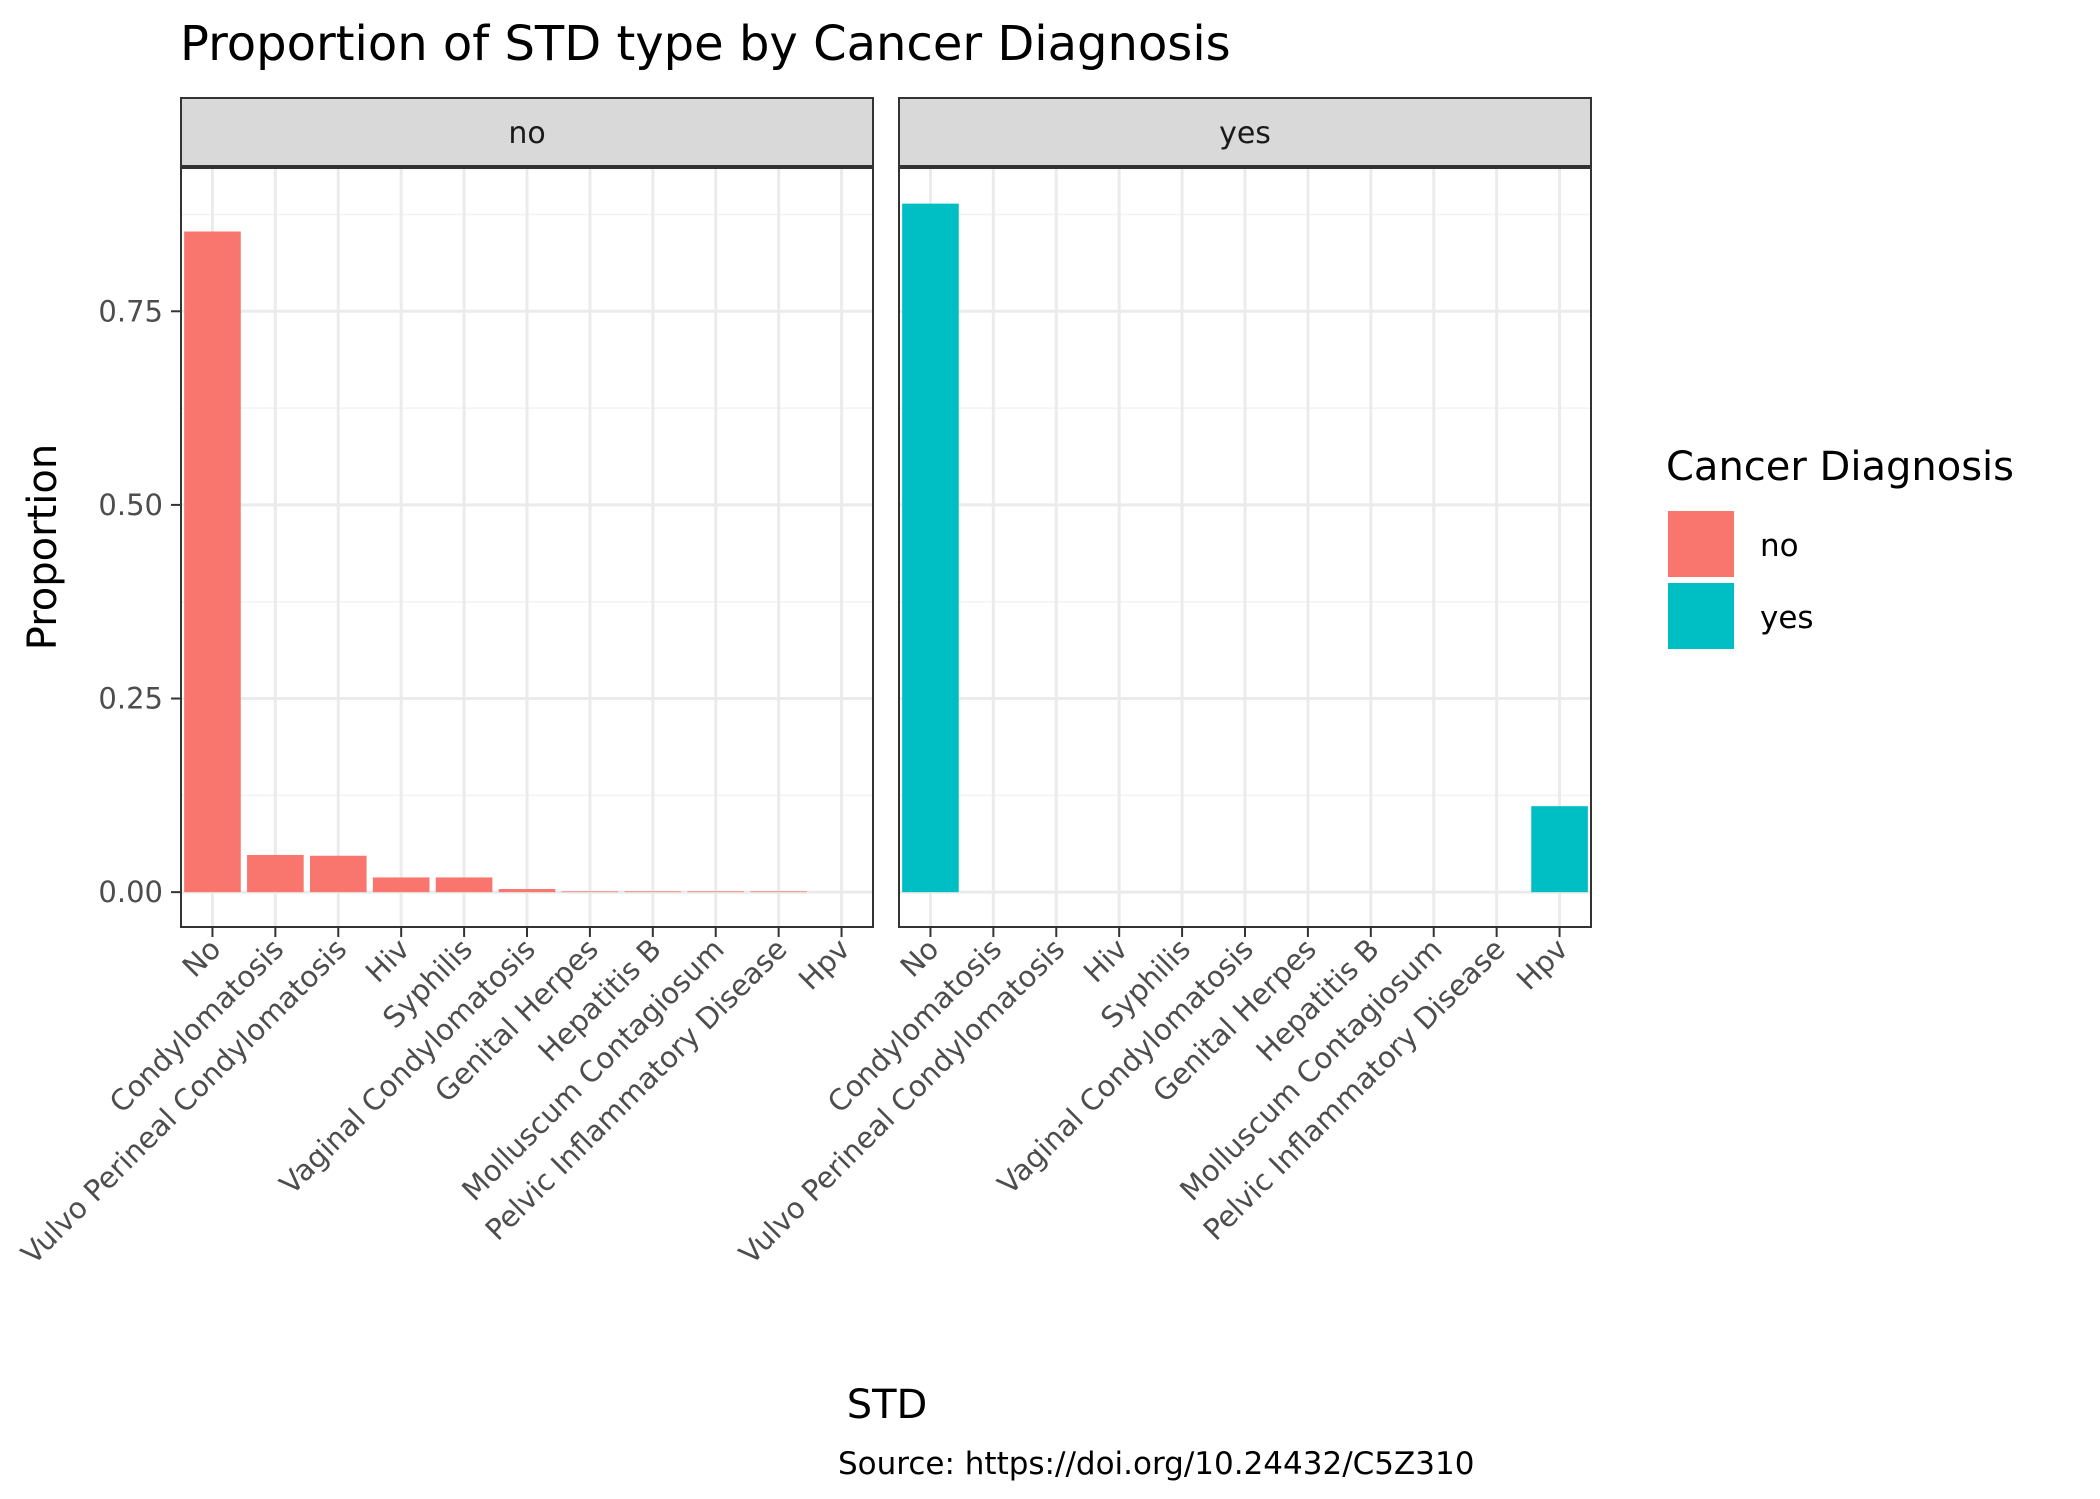 The width and height of the screenshot is (2100, 1499). I want to click on y-tick-label: 0.75, so click(130, 311).